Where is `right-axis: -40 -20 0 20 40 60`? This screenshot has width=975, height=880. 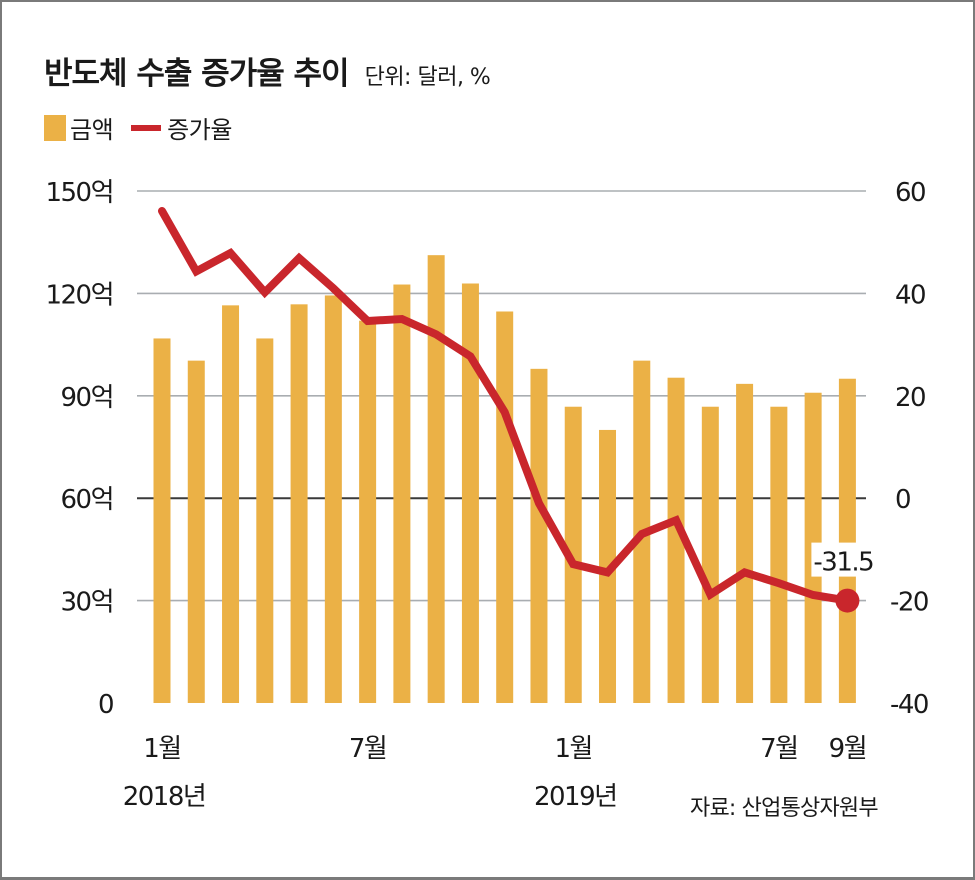 right-axis: -40 -20 0 20 40 60 is located at coordinates (909, 449).